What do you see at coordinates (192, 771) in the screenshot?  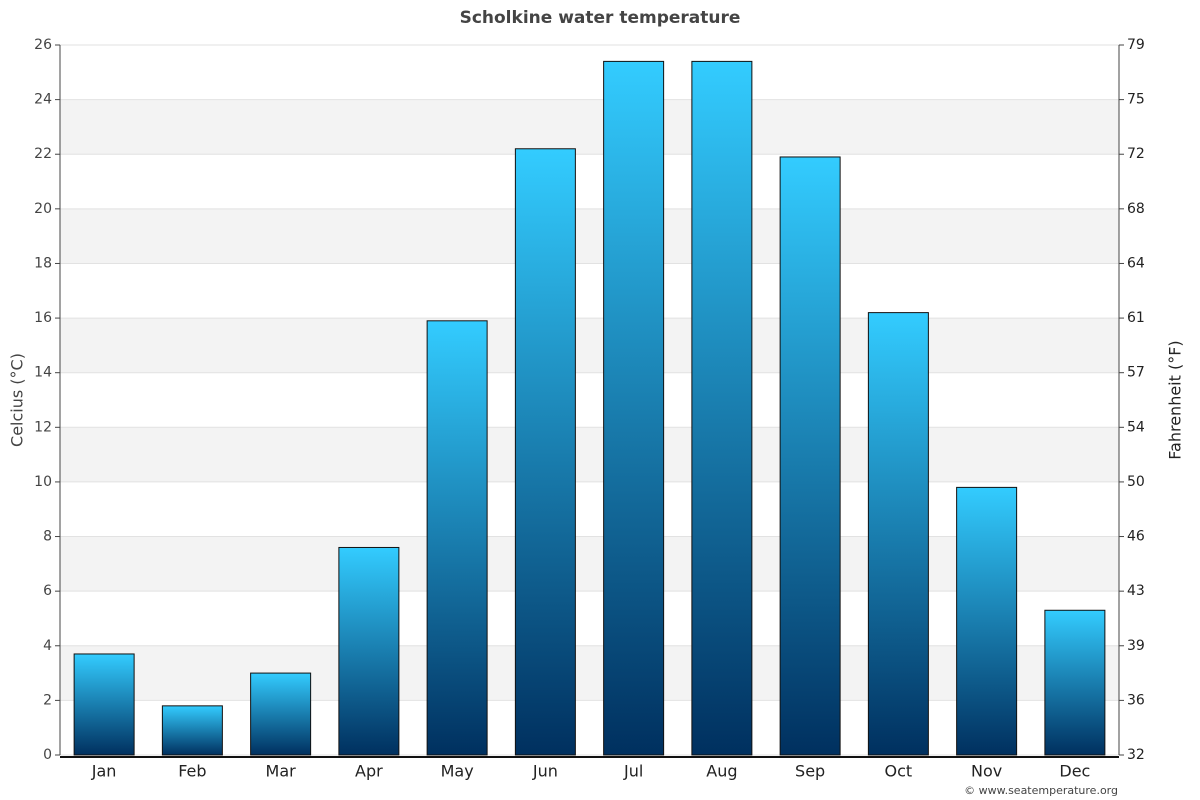 I see `x-tick-label: Feb` at bounding box center [192, 771].